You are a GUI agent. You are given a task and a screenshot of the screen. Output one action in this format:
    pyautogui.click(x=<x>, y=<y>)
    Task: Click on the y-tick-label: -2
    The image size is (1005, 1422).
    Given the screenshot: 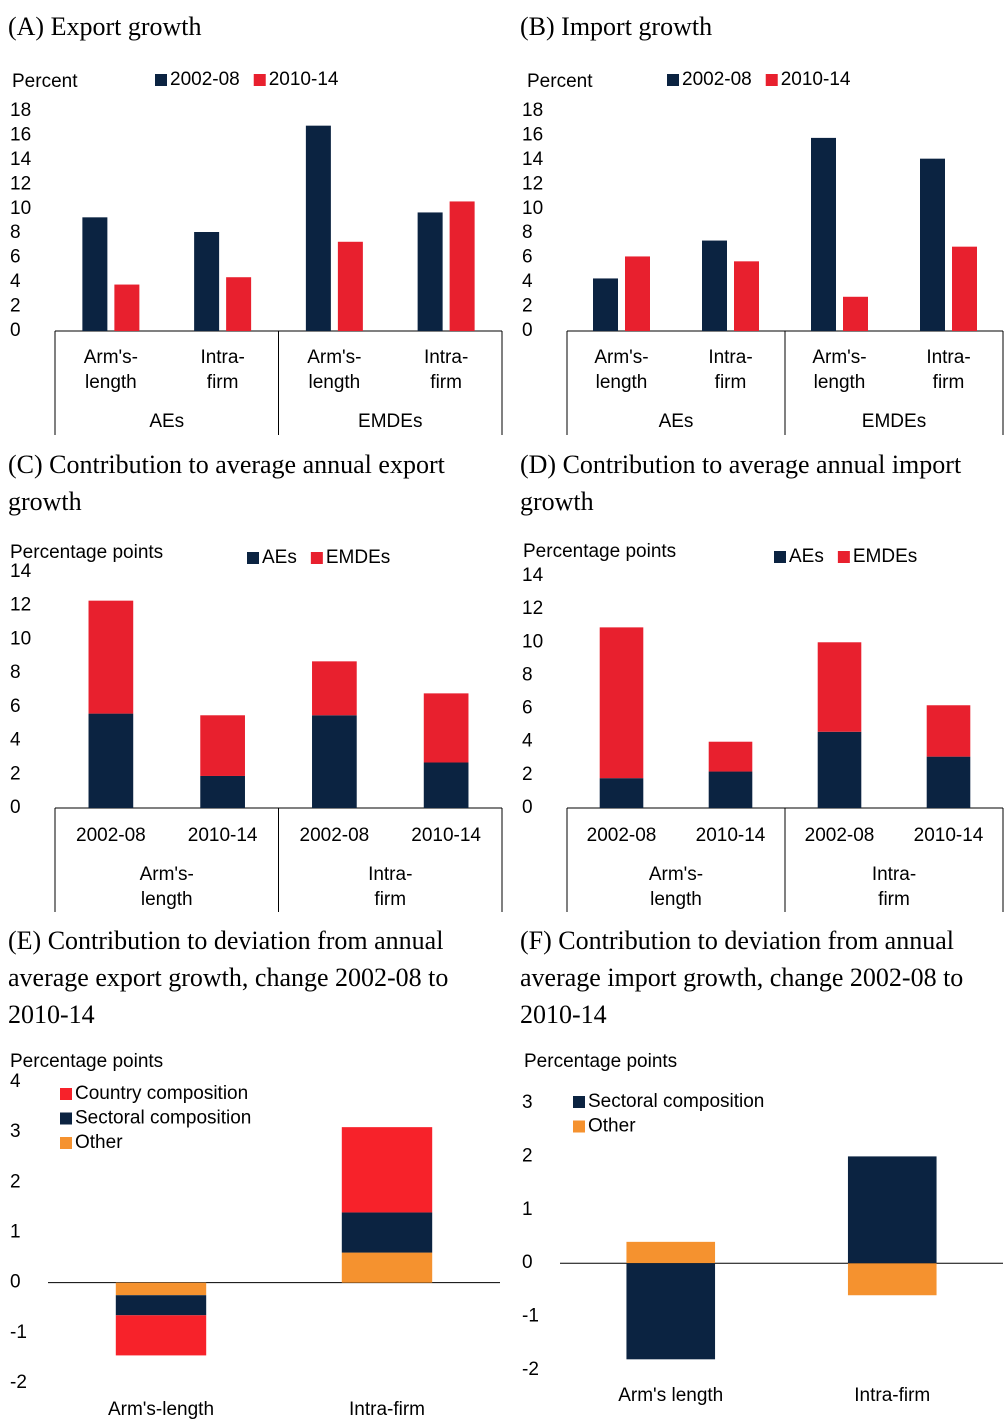 What is the action you would take?
    pyautogui.click(x=18, y=1382)
    